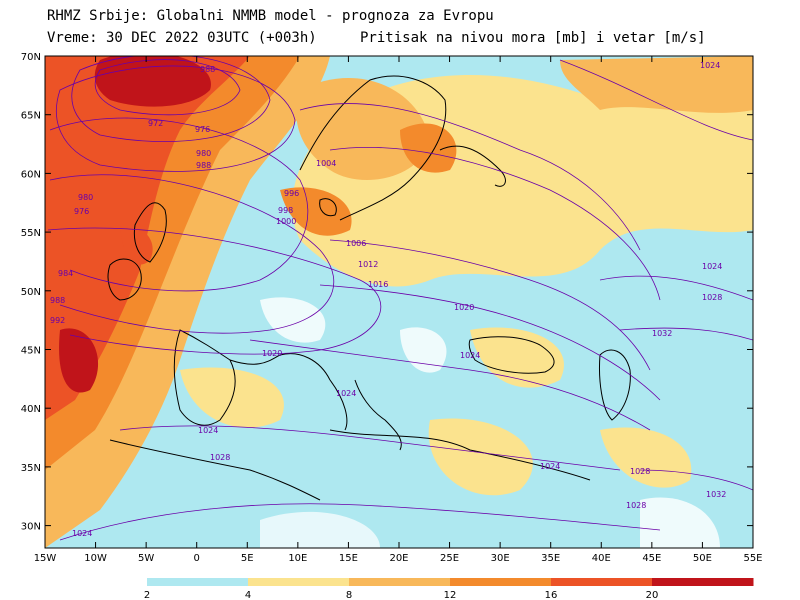 Image resolution: width=800 pixels, height=600 pixels. What do you see at coordinates (378, 284) in the screenshot?
I see `isobar-label: 1016` at bounding box center [378, 284].